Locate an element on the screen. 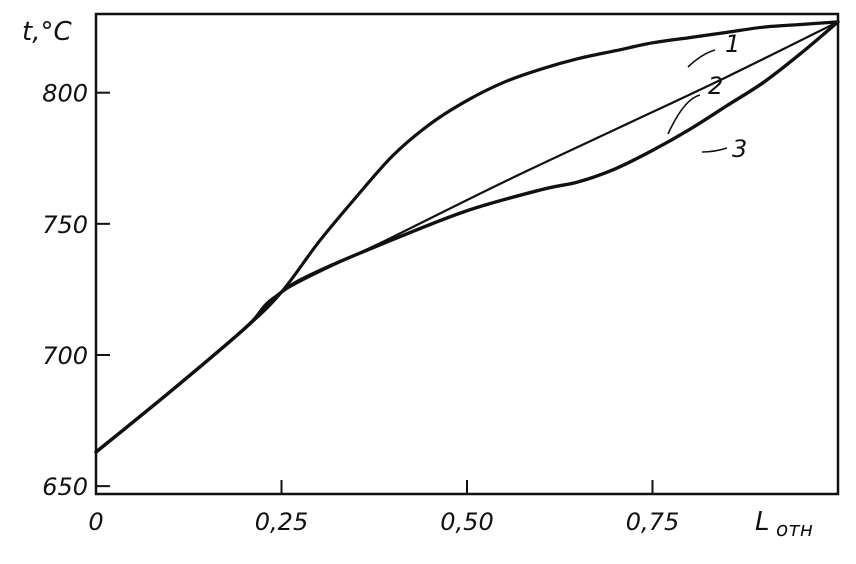 The width and height of the screenshot is (856, 564). y-tick-label: 750 is located at coordinates (65, 225).